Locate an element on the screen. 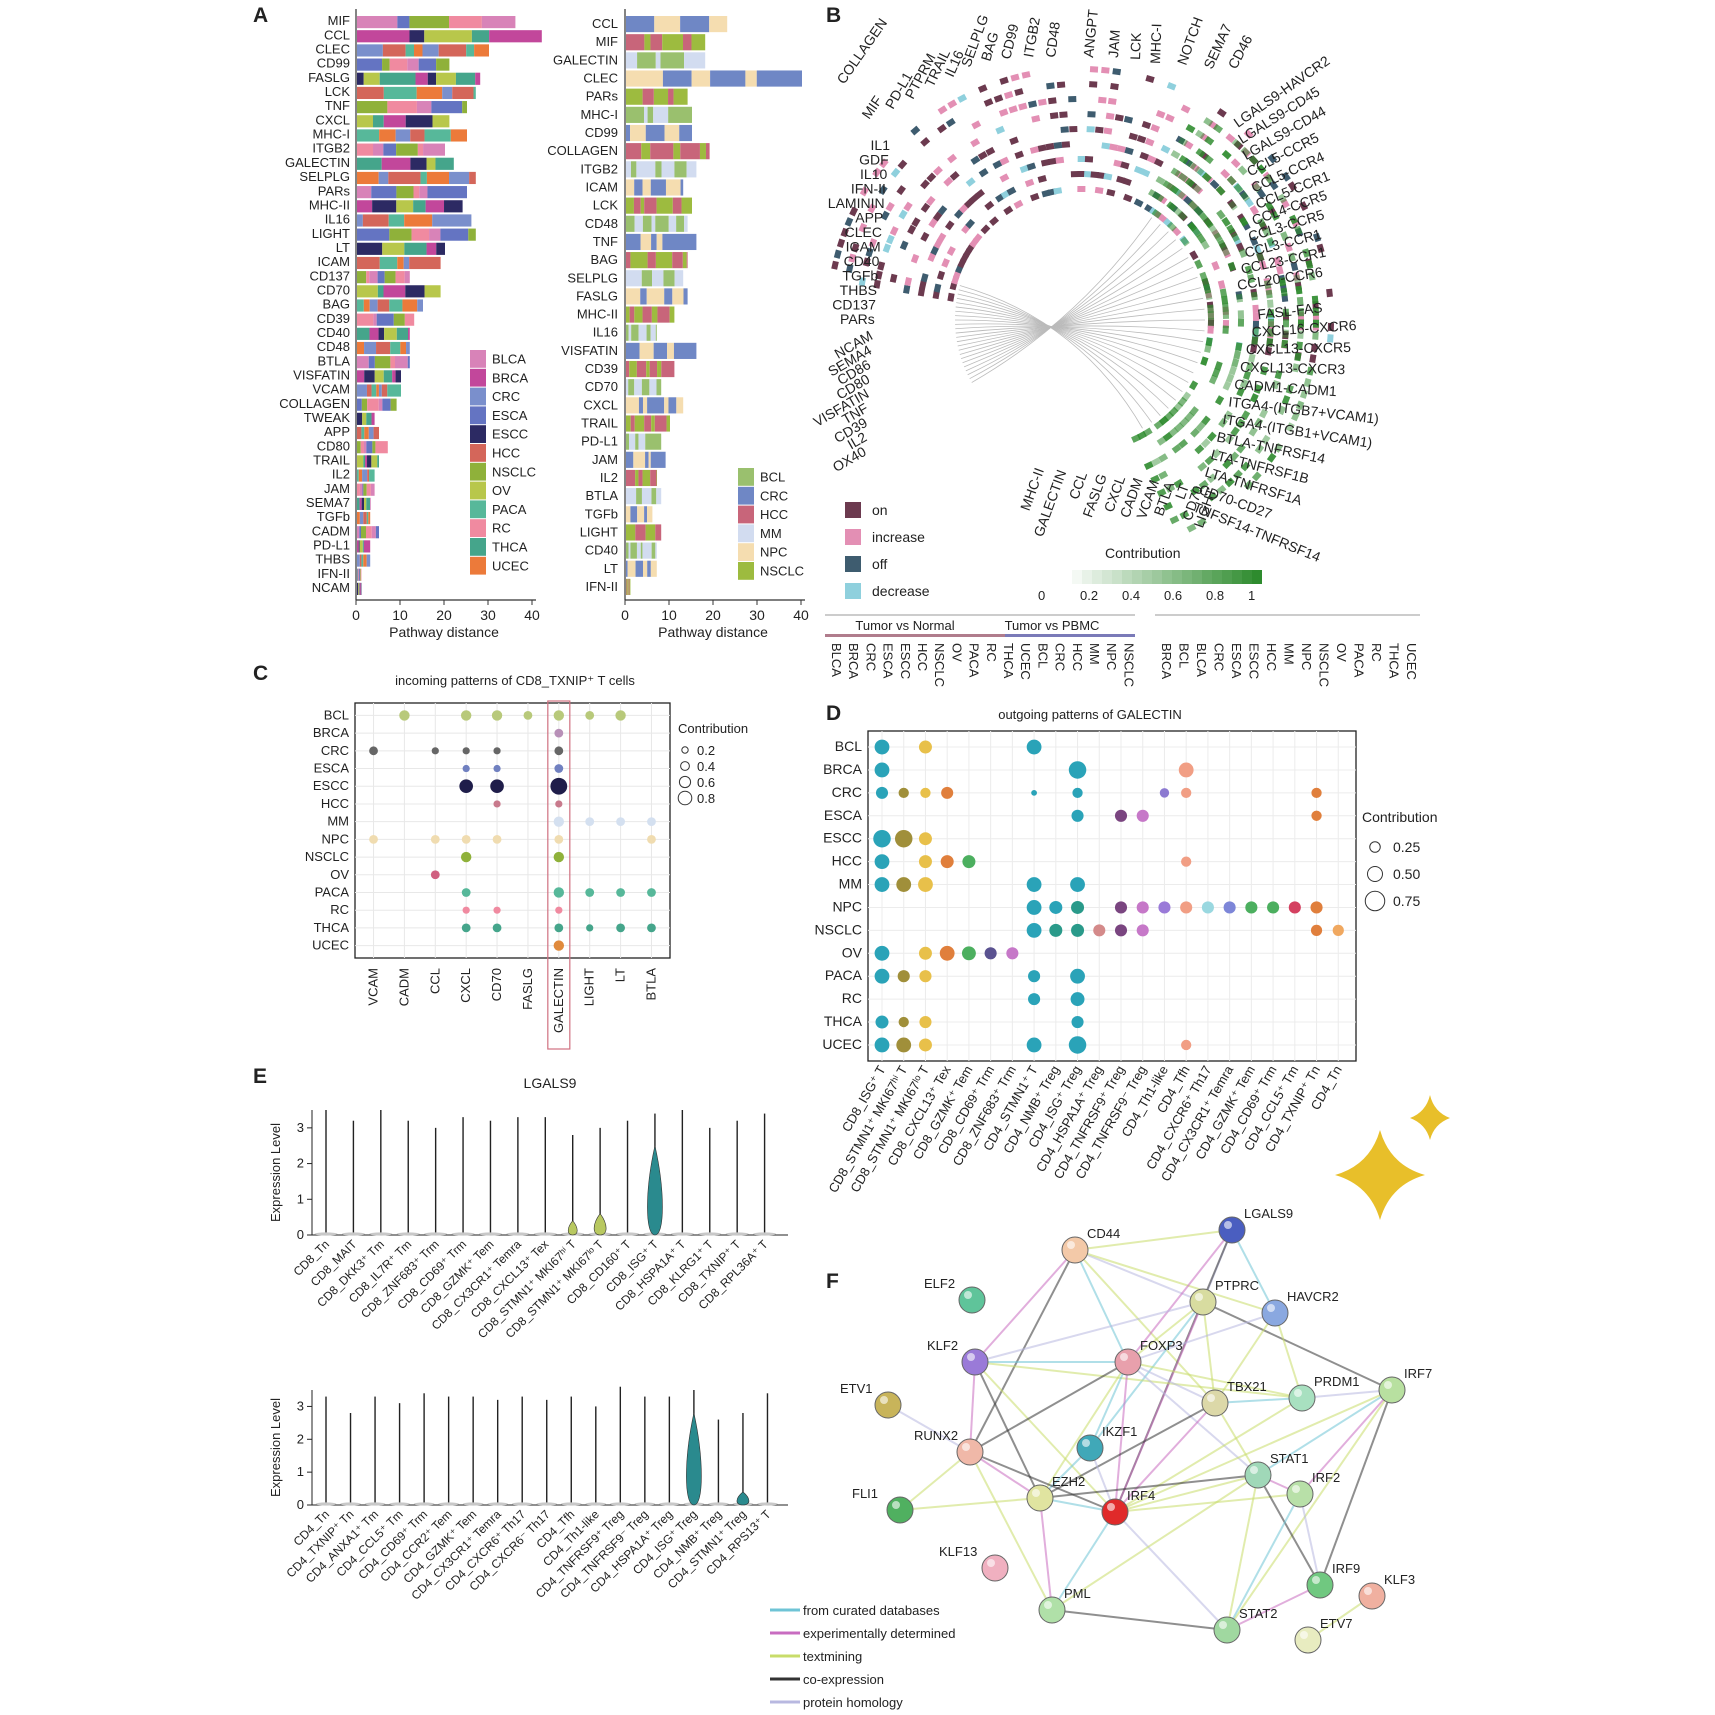 This screenshot has height=1715, width=1715. legend-label: increase is located at coordinates (898, 537).